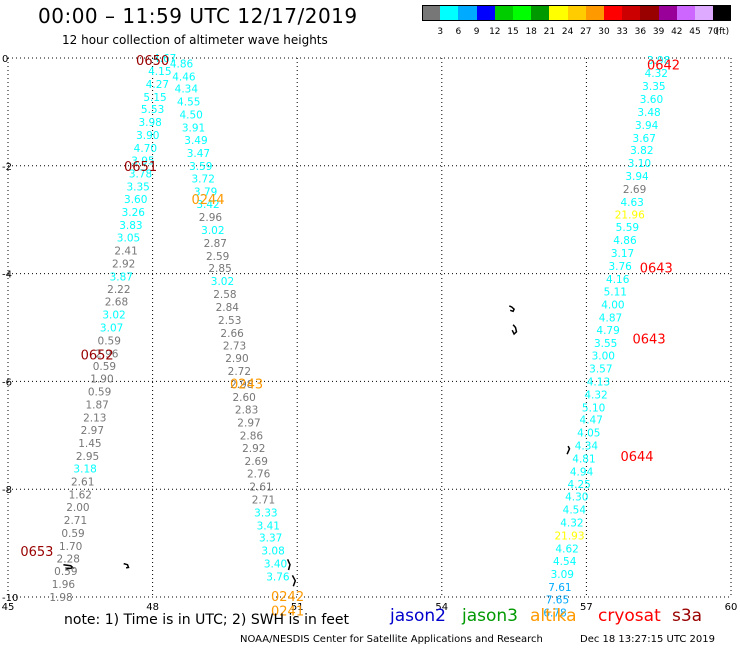 The width and height of the screenshot is (740, 650). I want to click on swh-value: 2.41, so click(125, 251).